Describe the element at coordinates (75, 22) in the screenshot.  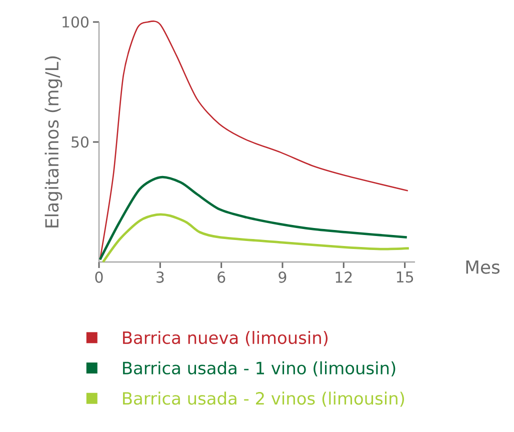
I see `y-tick-label: 100` at that location.